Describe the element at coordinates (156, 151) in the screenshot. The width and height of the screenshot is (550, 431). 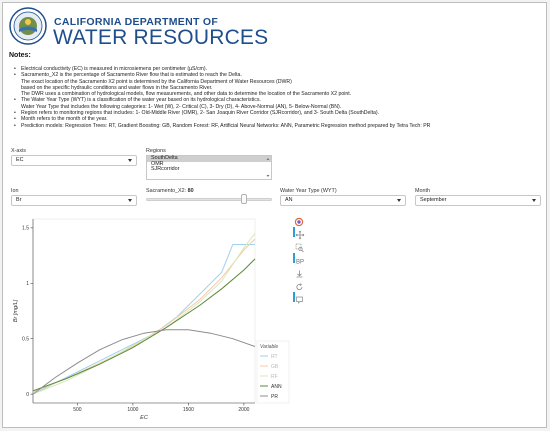
I see `regions-label: Regions` at that location.